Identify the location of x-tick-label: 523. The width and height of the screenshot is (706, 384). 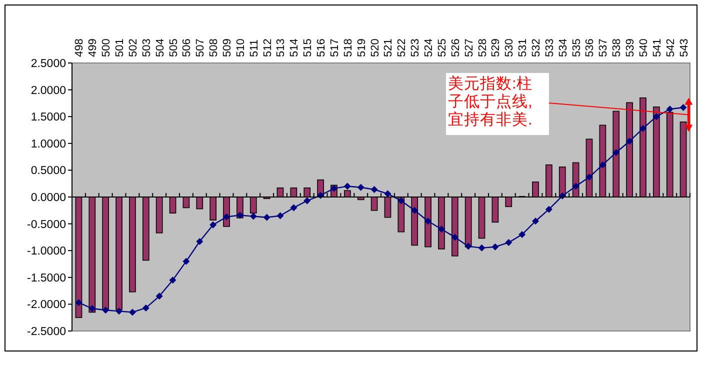
(416, 47).